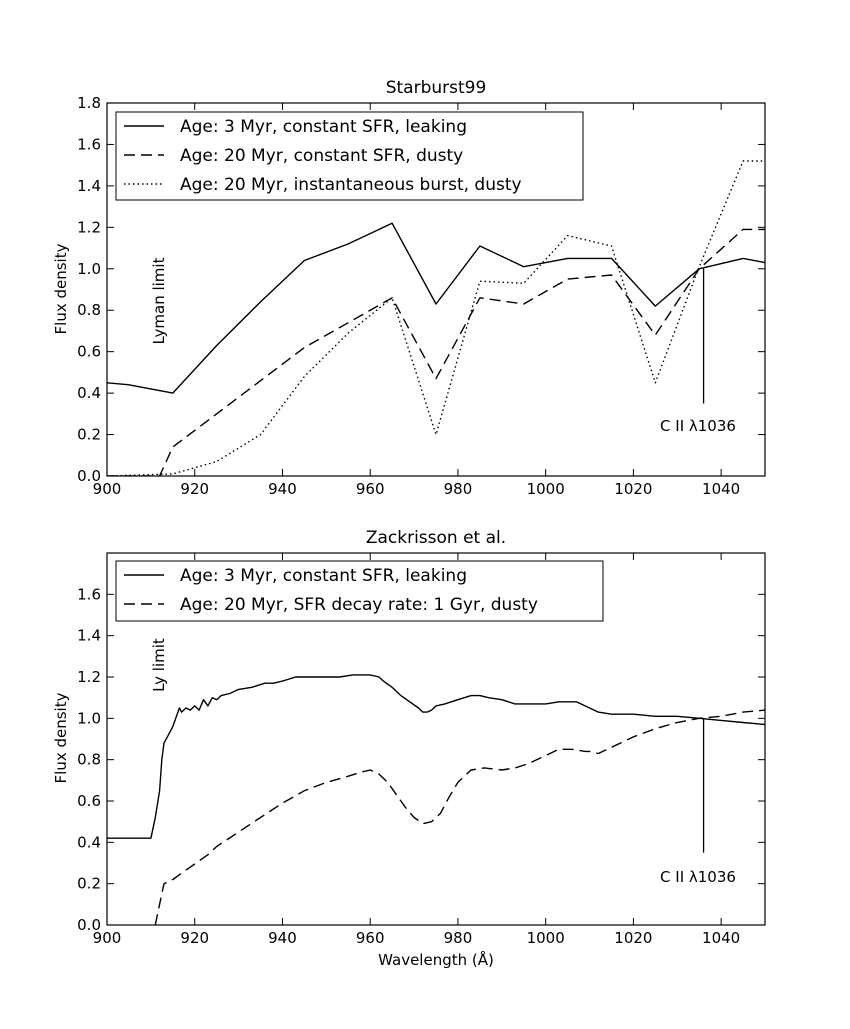  What do you see at coordinates (321, 156) in the screenshot?
I see `legend-entry-label: Age: 20 Myr, constant SFR, dusty` at bounding box center [321, 156].